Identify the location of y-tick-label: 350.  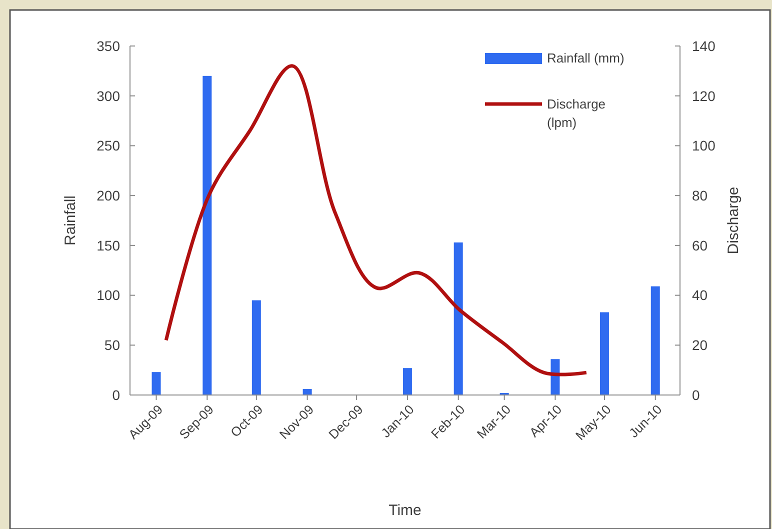
(108, 46).